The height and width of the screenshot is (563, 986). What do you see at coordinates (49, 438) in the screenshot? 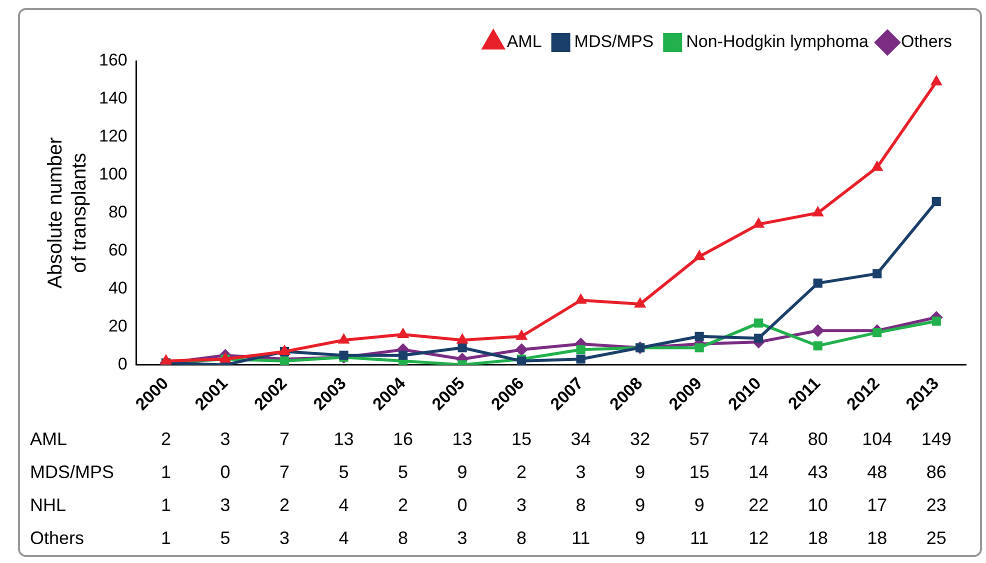
I see `text: AML` at bounding box center [49, 438].